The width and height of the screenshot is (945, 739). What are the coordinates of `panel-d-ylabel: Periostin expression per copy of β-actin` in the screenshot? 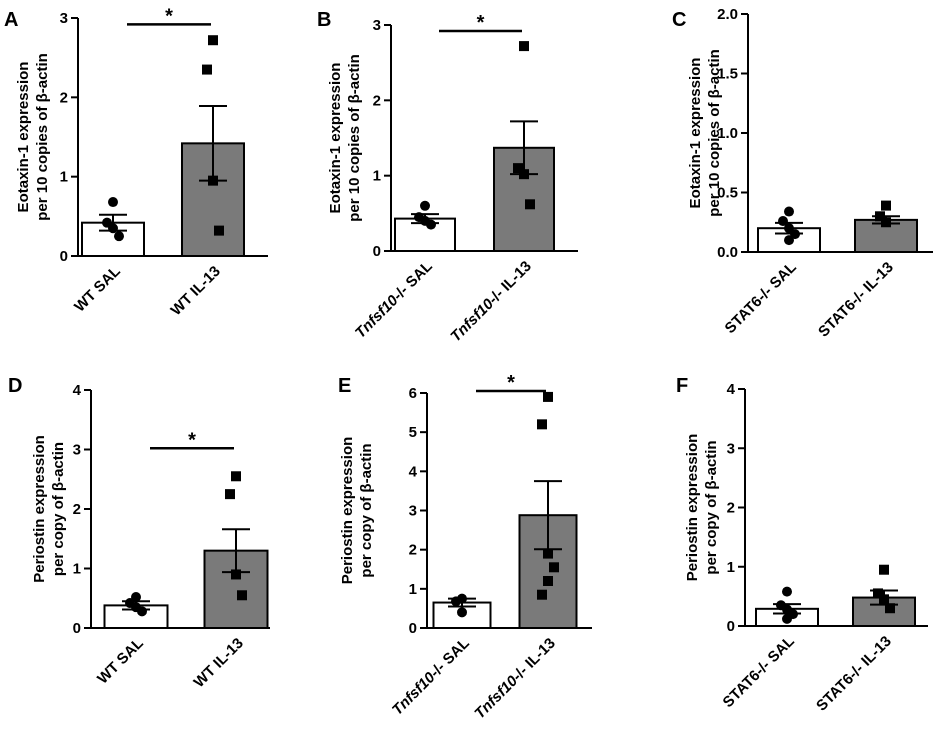 It's located at (49, 509).